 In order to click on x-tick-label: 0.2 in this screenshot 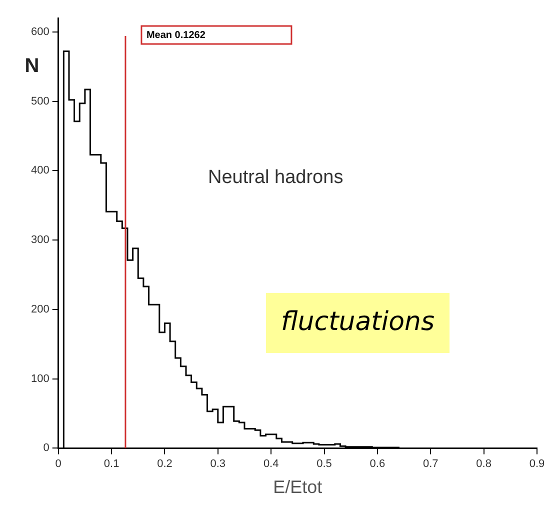, I will do `click(164, 464)`.